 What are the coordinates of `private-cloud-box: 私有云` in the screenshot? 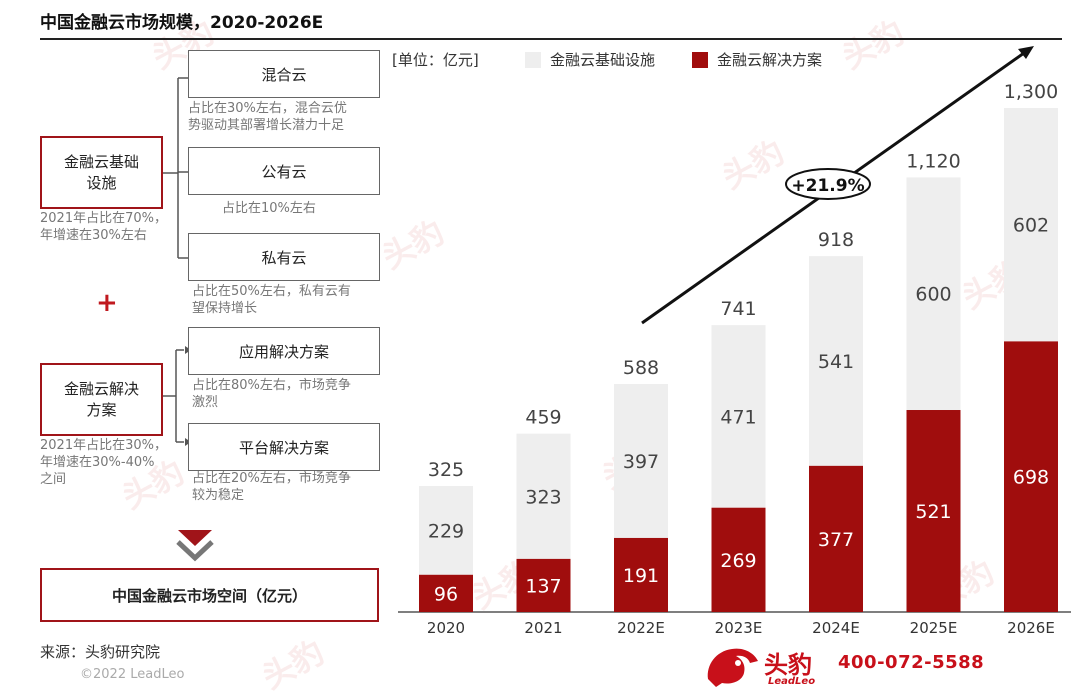 It's located at (284, 257).